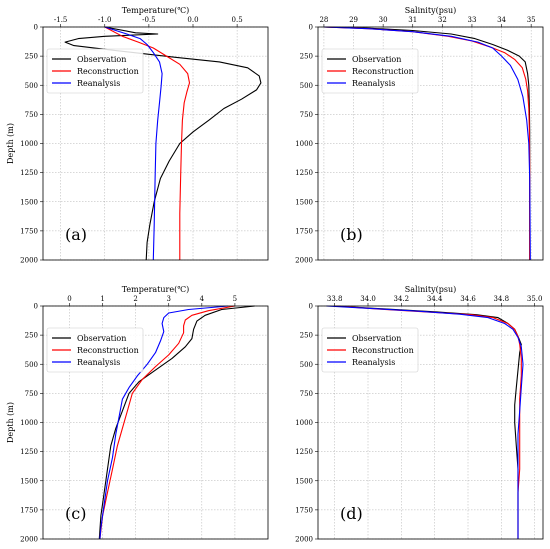 The image size is (550, 549). I want to click on x-tick-label: 33, so click(471, 20).